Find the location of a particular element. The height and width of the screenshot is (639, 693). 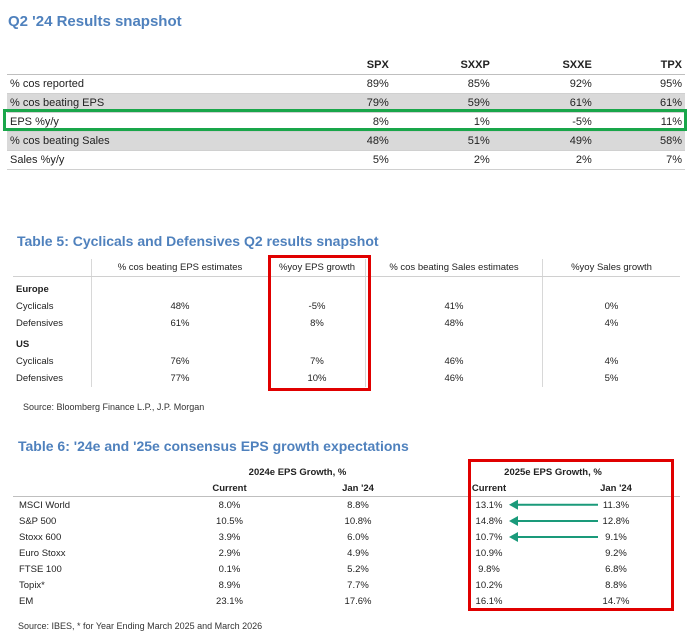

snapshot-cell: 58% is located at coordinates (639, 141).